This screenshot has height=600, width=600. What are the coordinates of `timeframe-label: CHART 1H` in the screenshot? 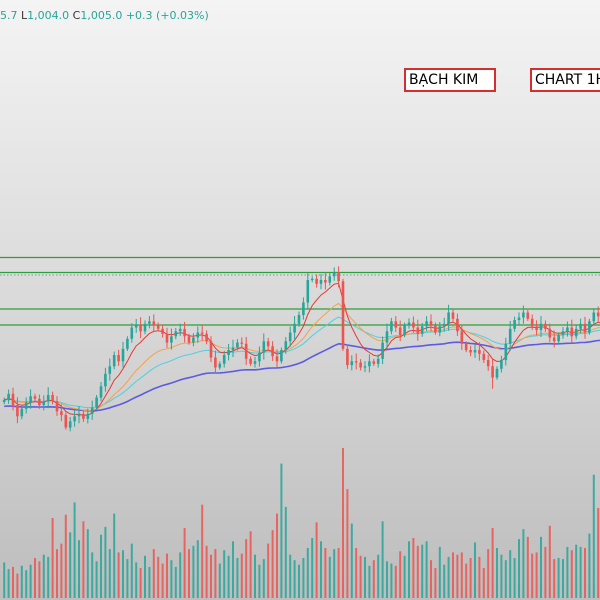 It's located at (565, 80).